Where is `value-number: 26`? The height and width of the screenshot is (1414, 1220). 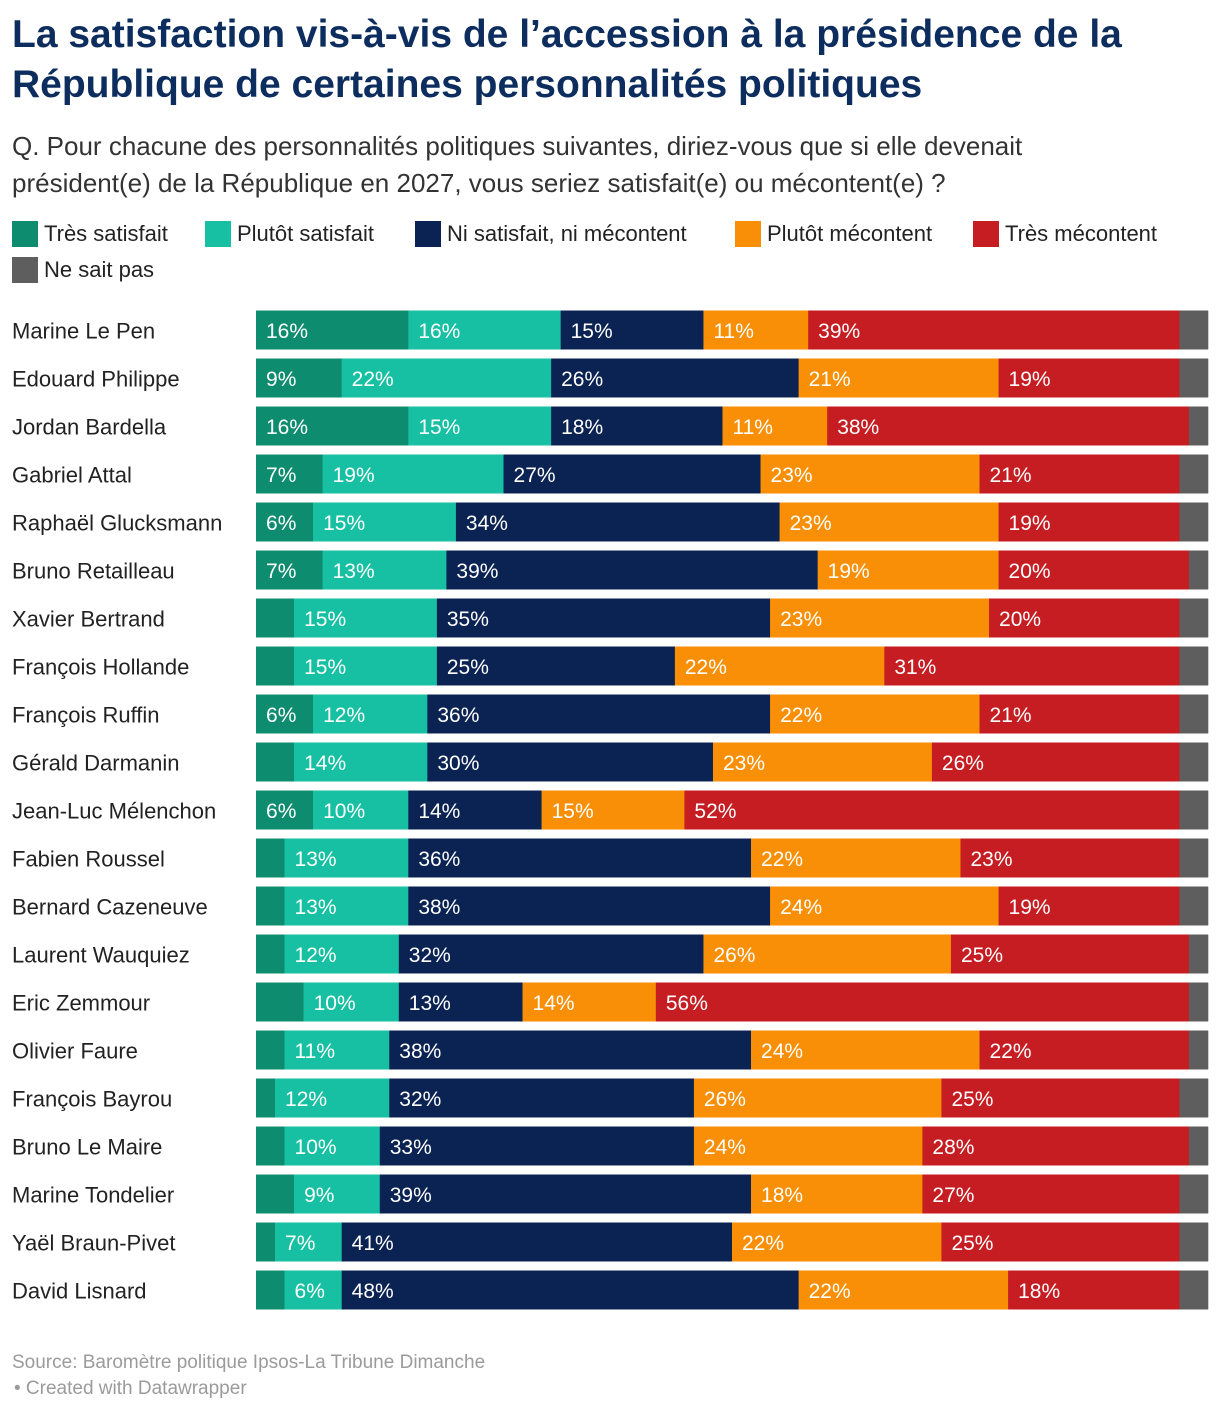 value-number: 26 is located at coordinates (572, 379).